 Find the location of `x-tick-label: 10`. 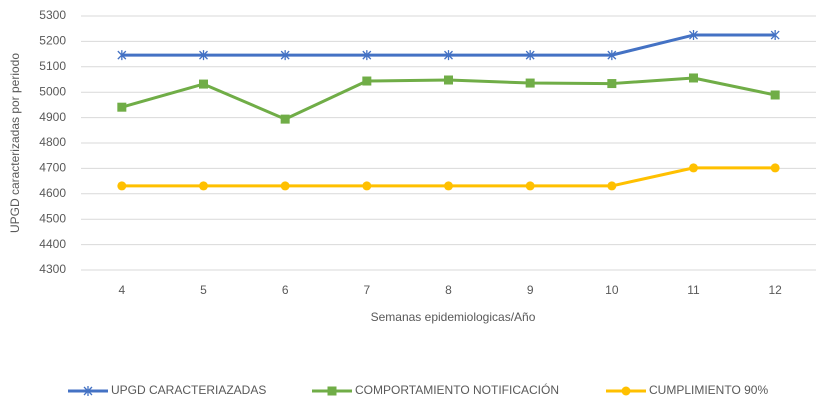

x-tick-label: 10 is located at coordinates (612, 290).